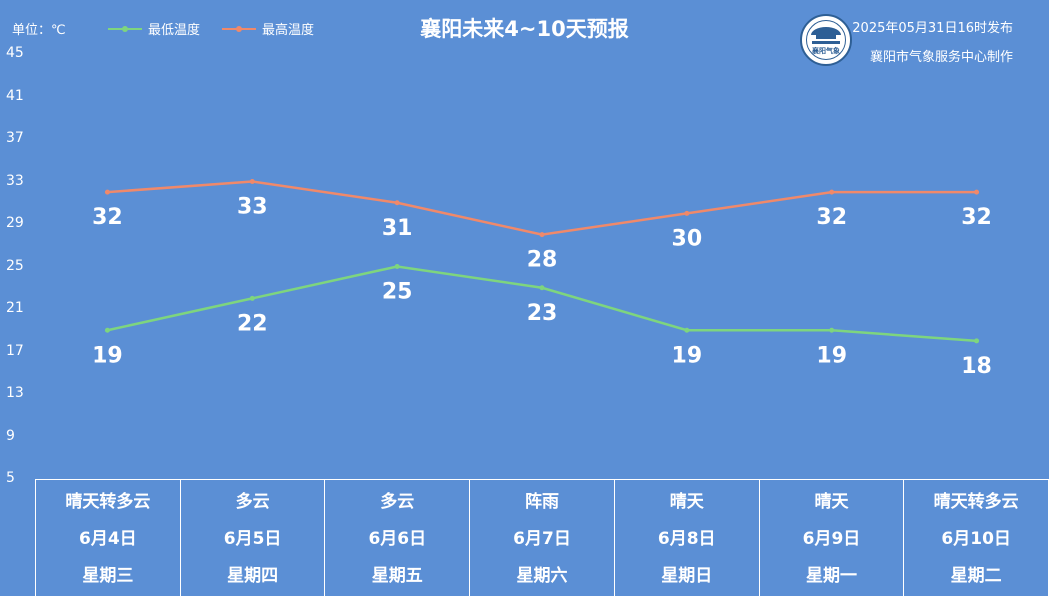 The width and height of the screenshot is (1049, 596). I want to click on y-tick-label: 25, so click(15, 265).